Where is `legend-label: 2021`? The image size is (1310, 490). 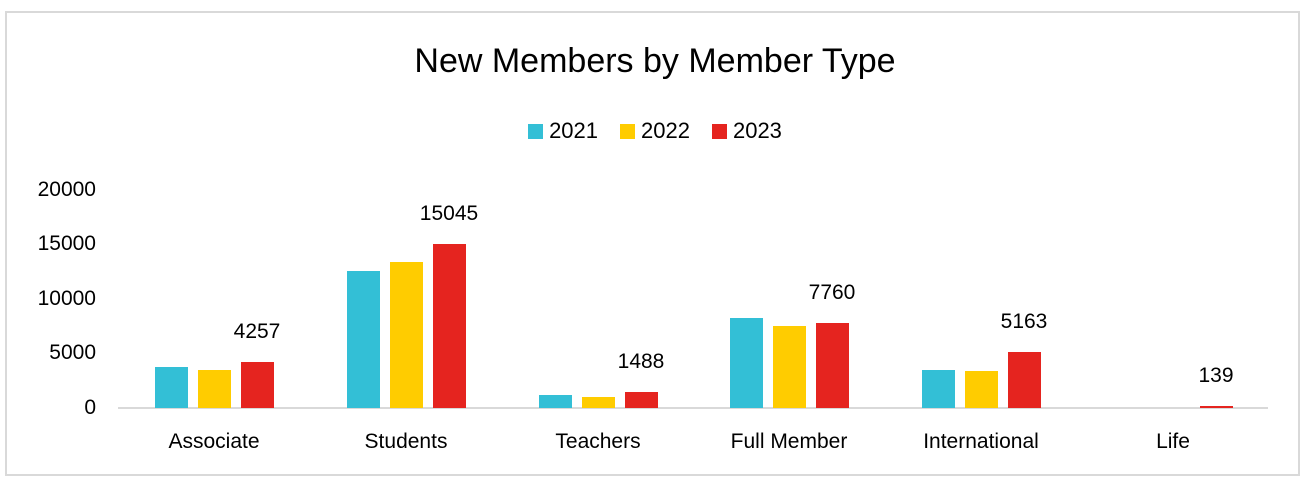
legend-label: 2021 is located at coordinates (574, 130).